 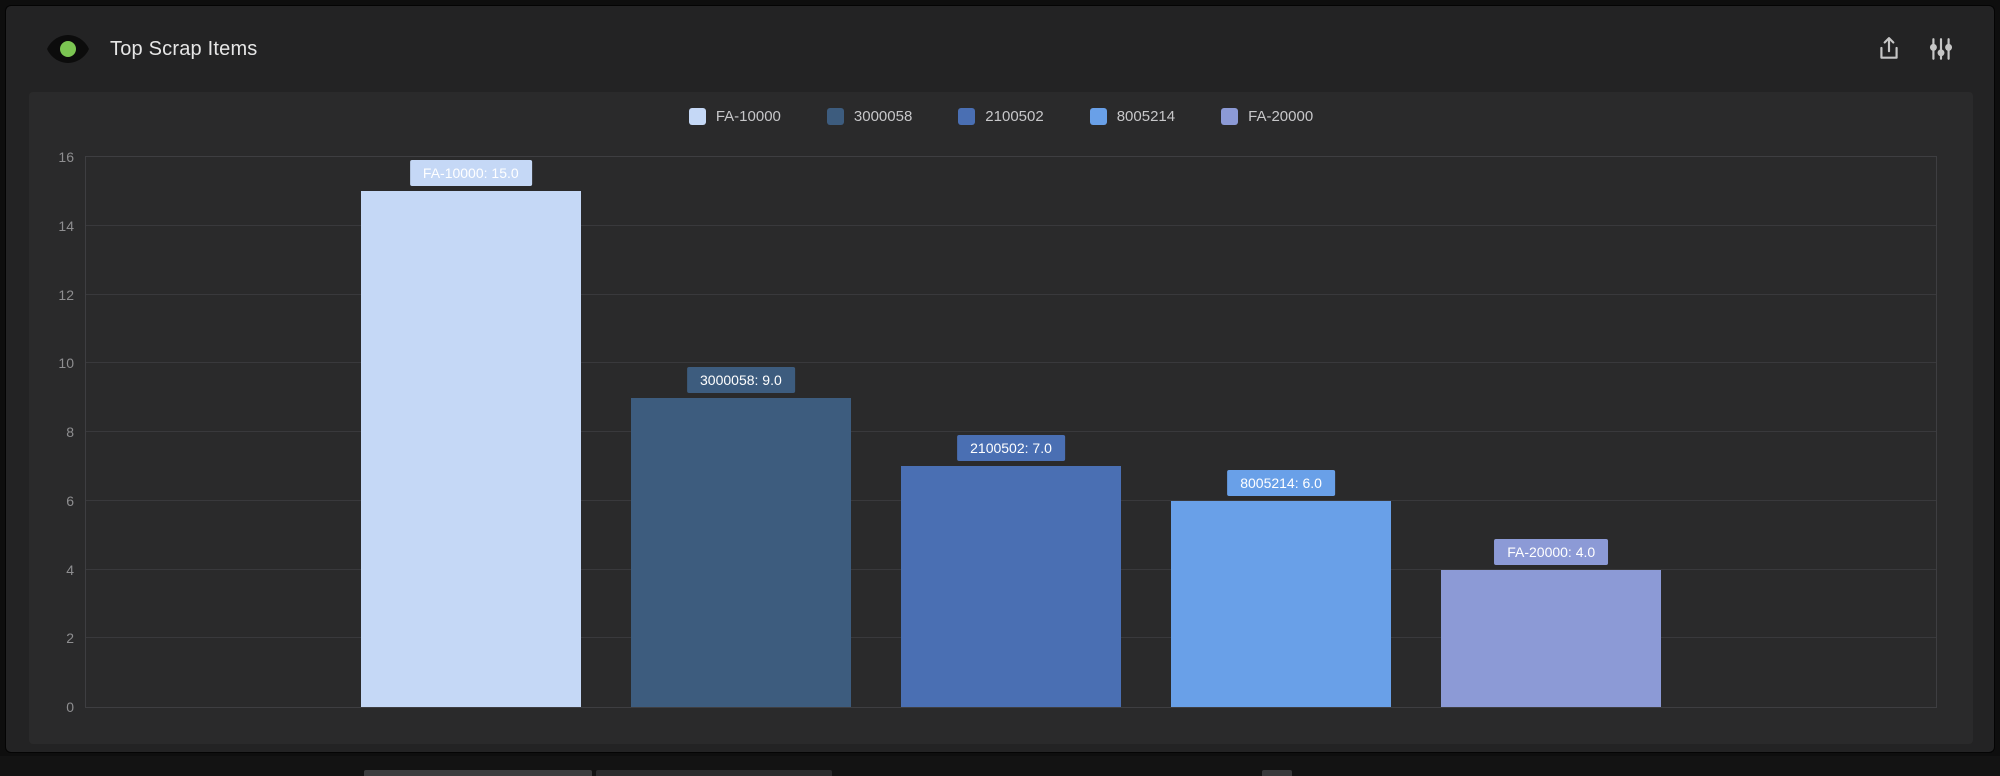 I want to click on y-axis-tick-label: 10, so click(x=66, y=363).